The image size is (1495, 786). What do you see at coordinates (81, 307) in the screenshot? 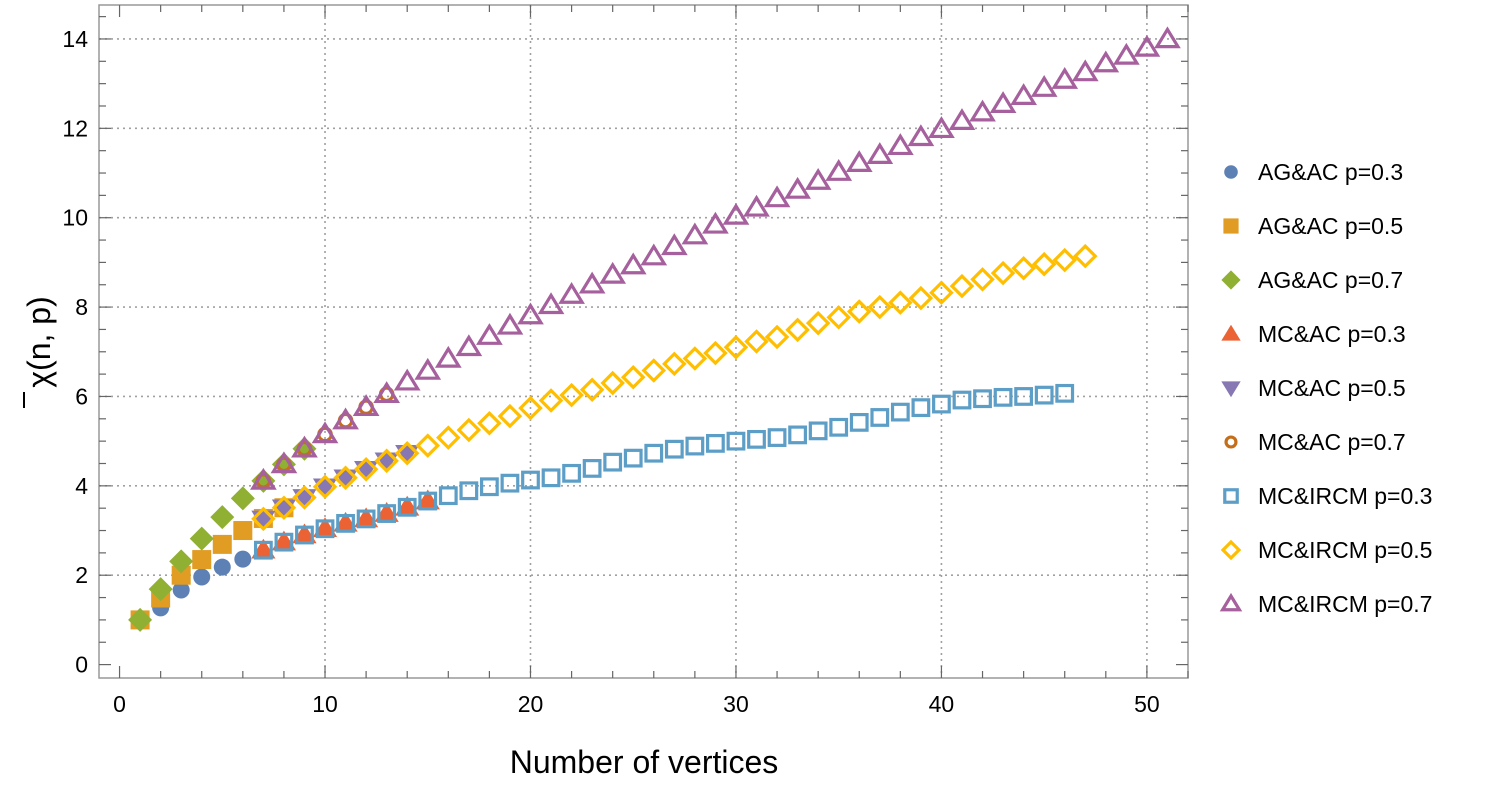
I see `y-tick-label: 8` at bounding box center [81, 307].